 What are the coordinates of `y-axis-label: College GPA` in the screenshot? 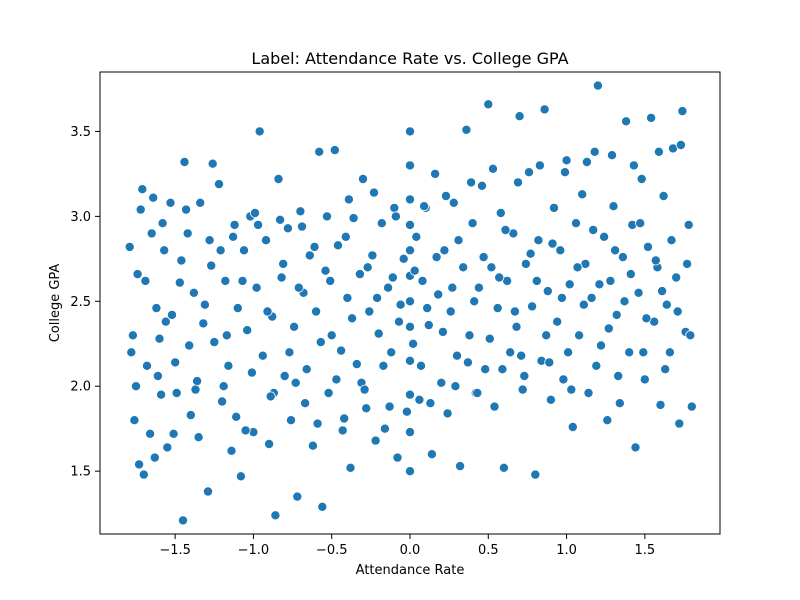 It's located at (55, 303).